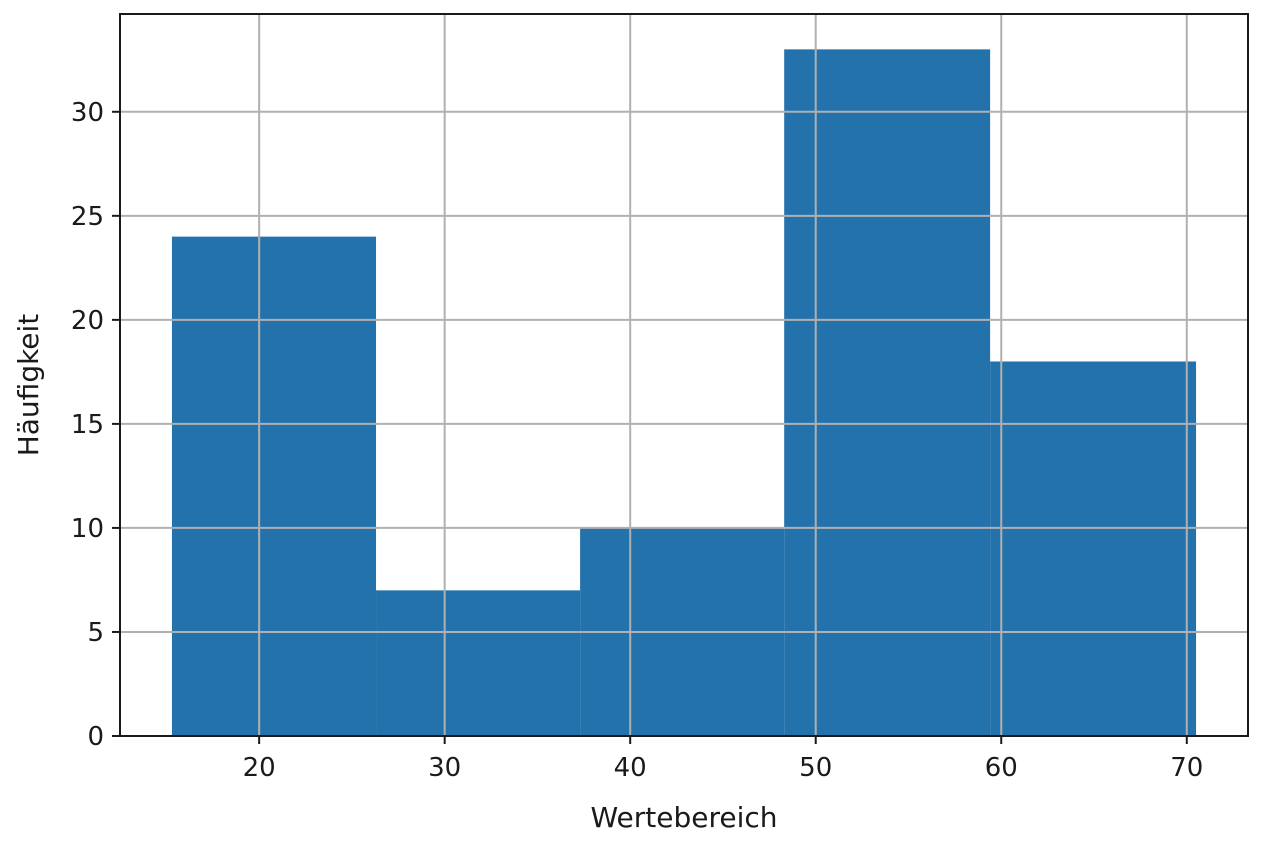 The image size is (1264, 848). I want to click on y-tick-label-10: 10, so click(87, 529).